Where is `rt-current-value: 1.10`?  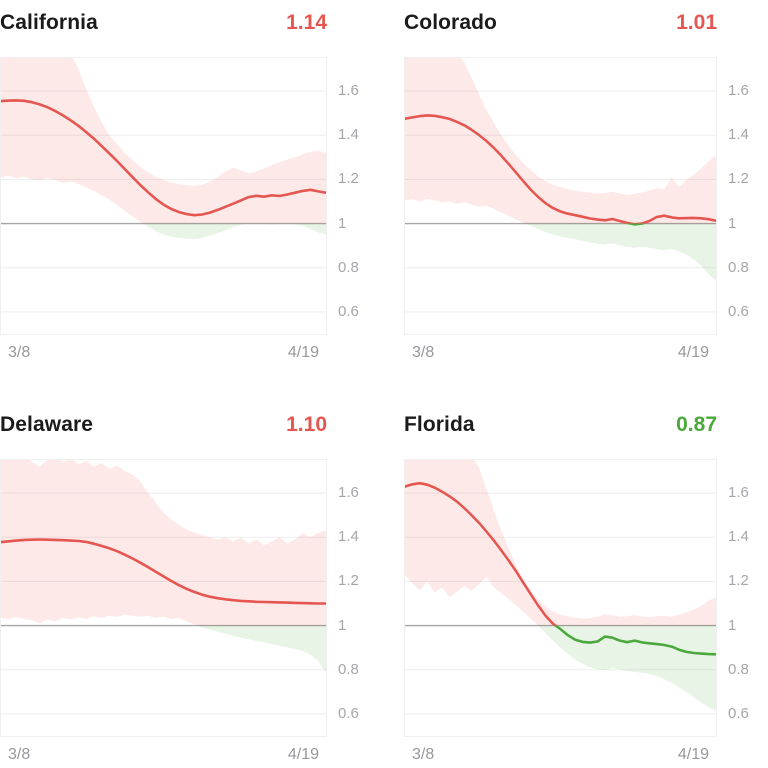 rt-current-value: 1.10 is located at coordinates (306, 424).